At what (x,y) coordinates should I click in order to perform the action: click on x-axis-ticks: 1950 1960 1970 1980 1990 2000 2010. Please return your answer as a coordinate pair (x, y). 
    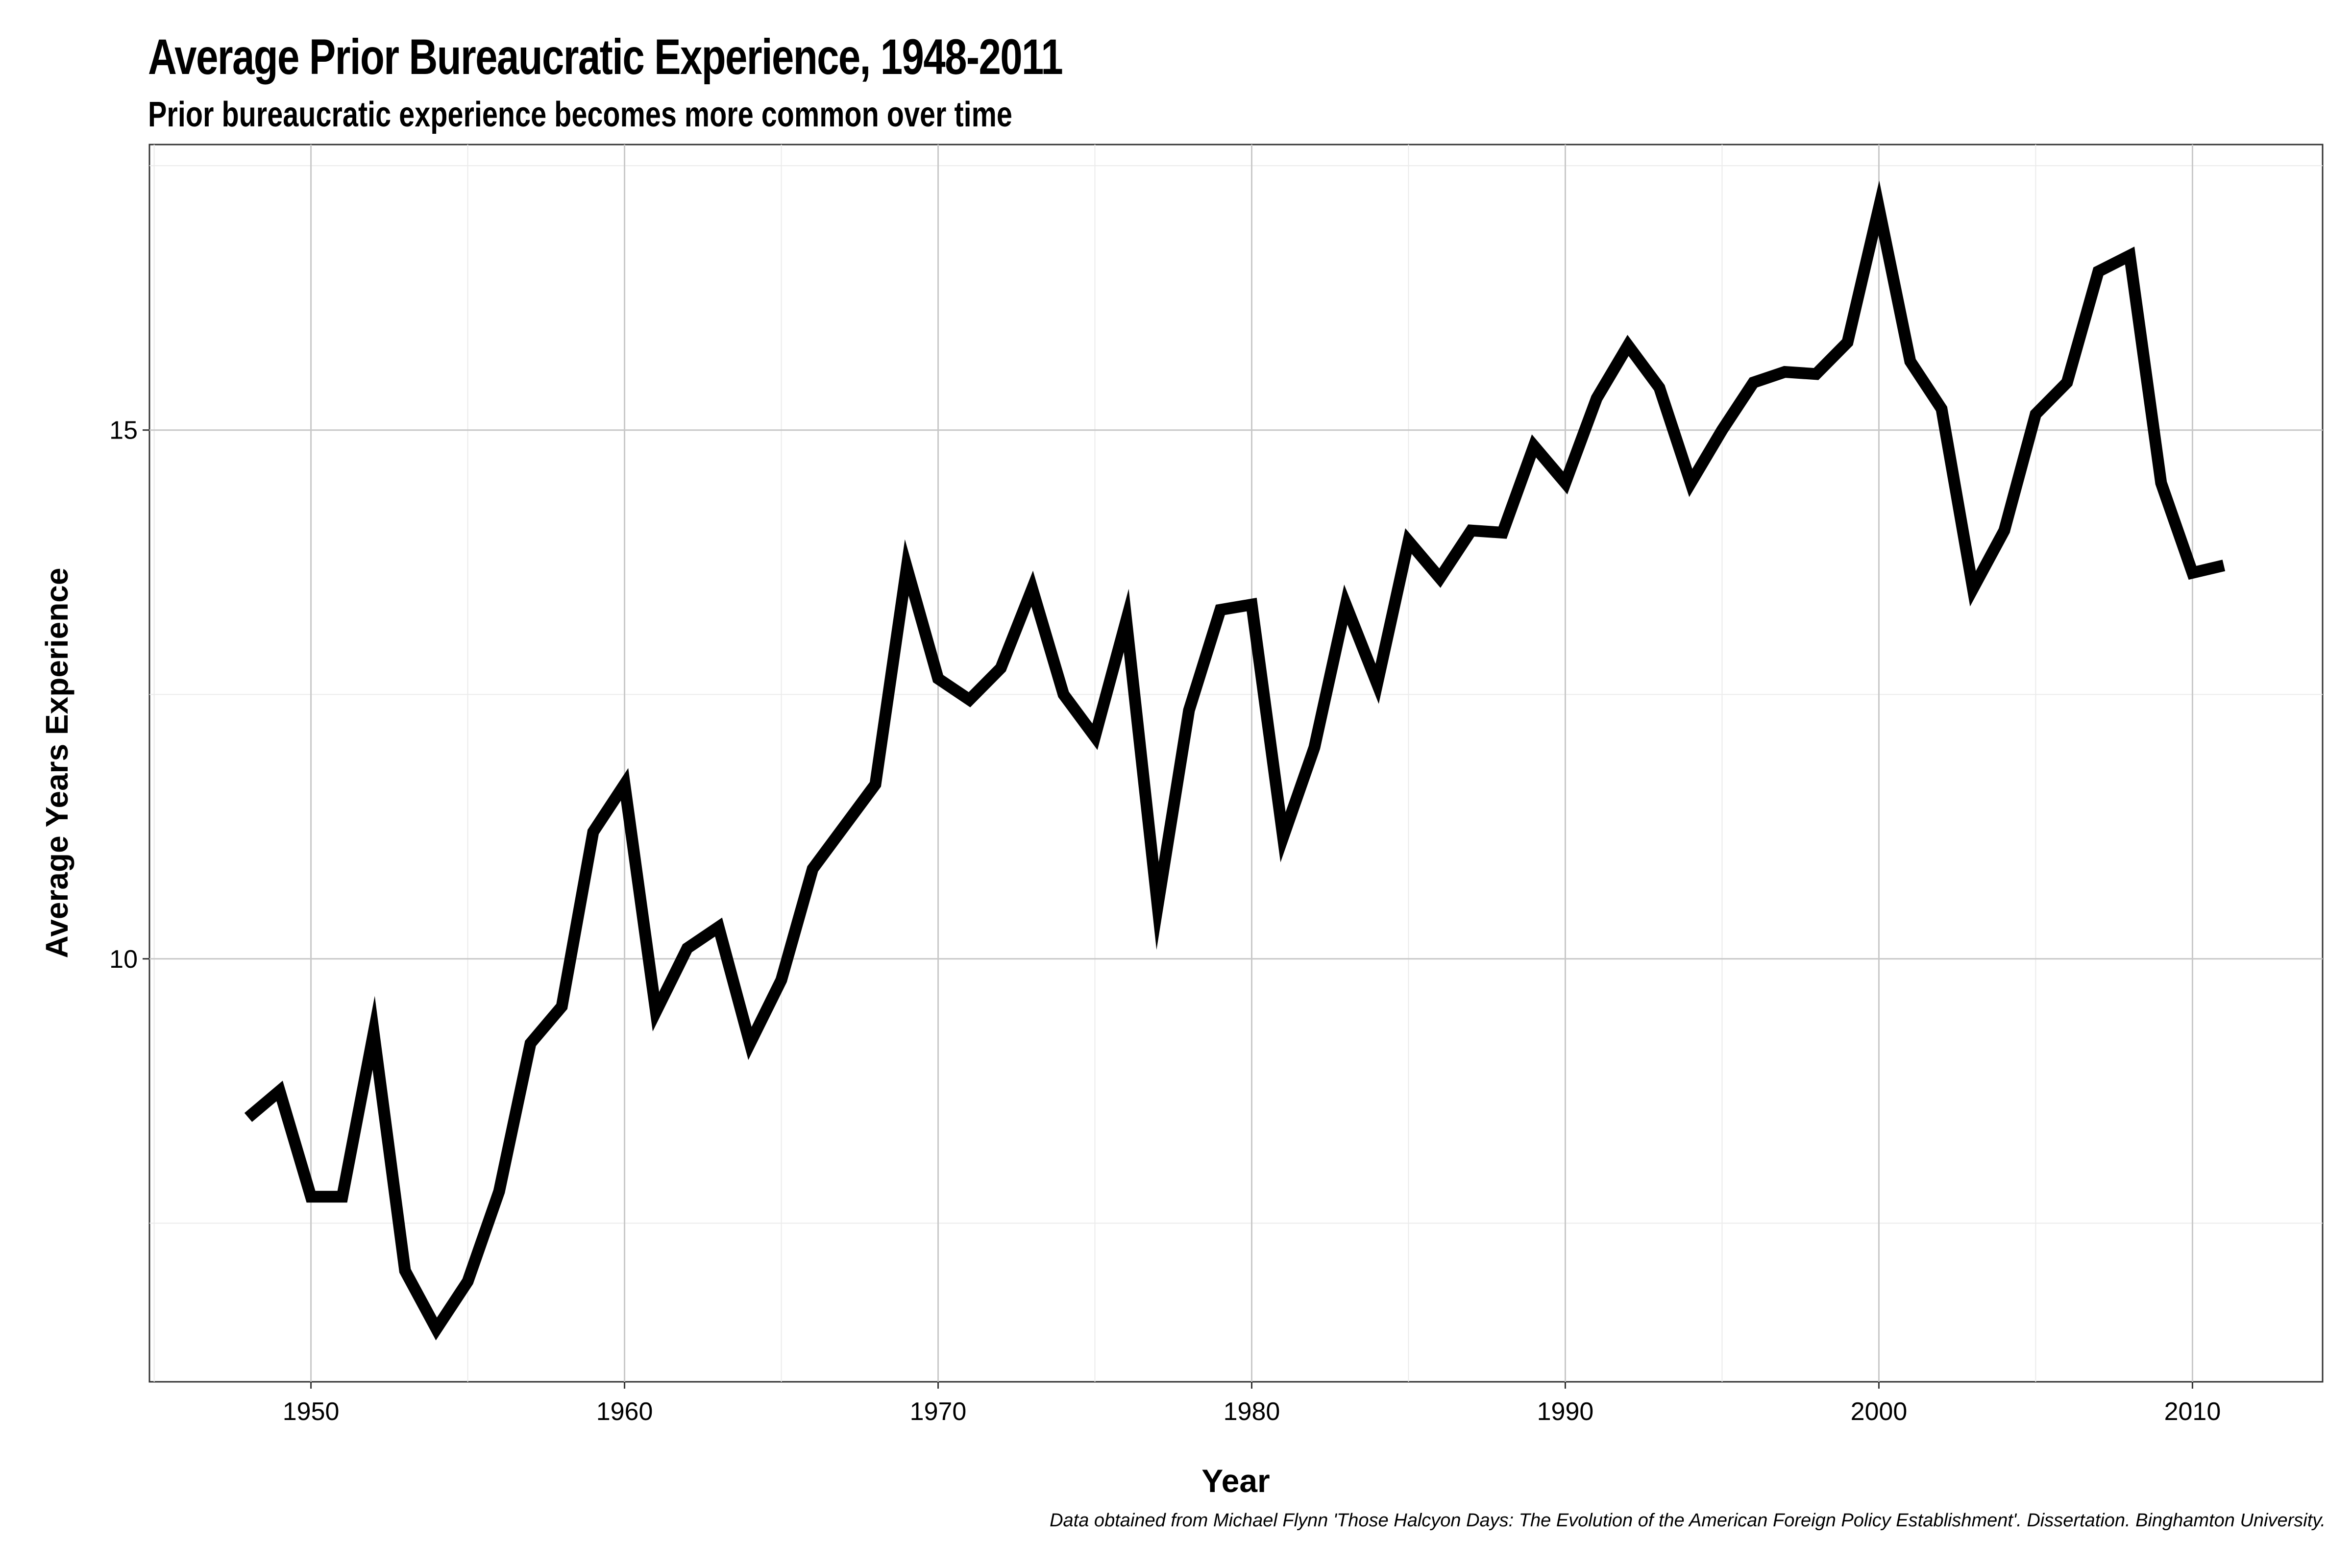
    Looking at the image, I should click on (1252, 1404).